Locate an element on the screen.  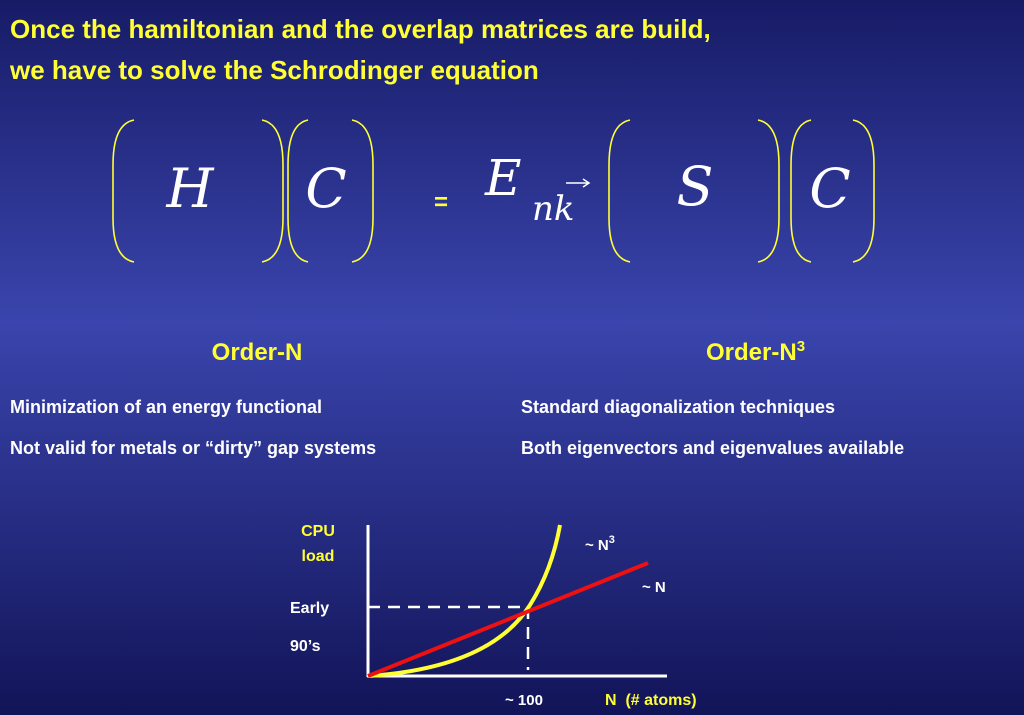
list-item: Standard diagonalization techniques is located at coordinates (678, 407).